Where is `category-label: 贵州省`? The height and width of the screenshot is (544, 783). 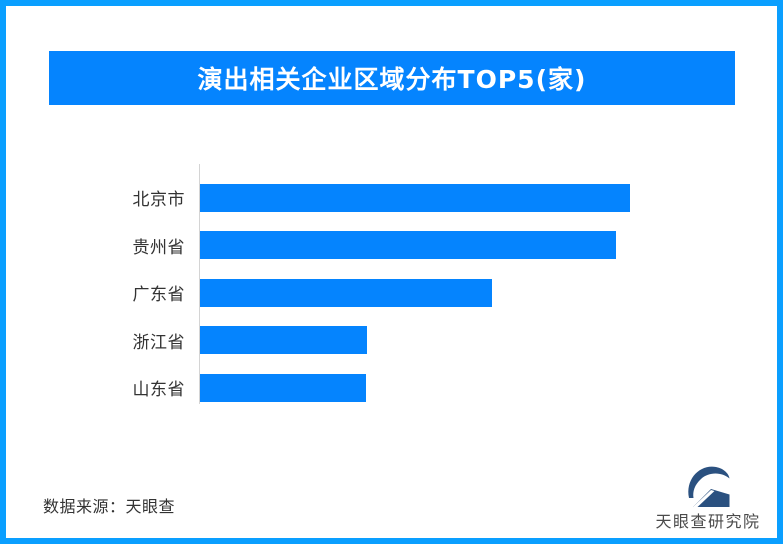
category-label: 贵州省 is located at coordinates (158, 247).